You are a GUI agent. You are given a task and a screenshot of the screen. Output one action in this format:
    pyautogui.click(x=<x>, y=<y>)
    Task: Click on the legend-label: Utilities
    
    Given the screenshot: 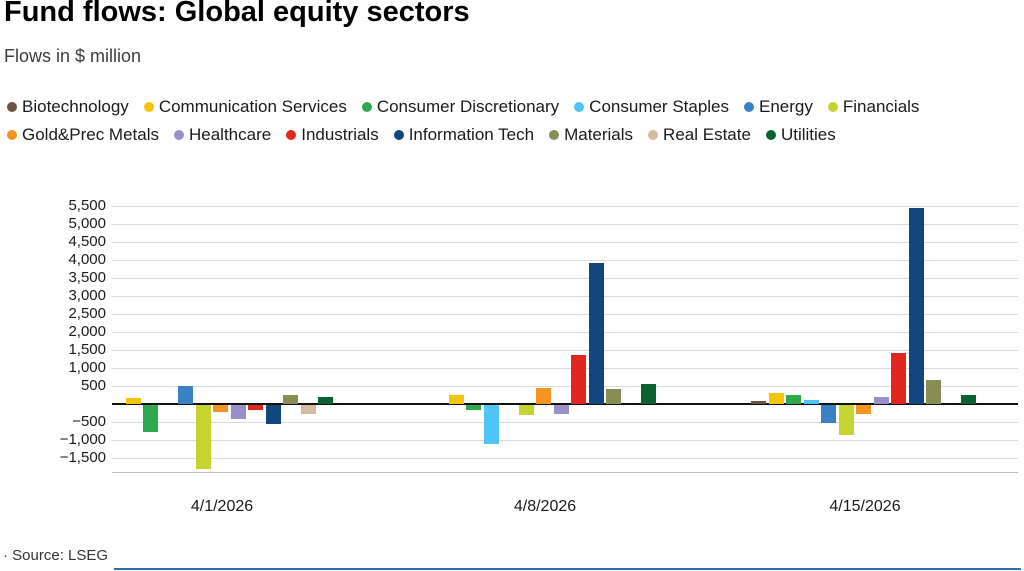 What is the action you would take?
    pyautogui.click(x=808, y=134)
    